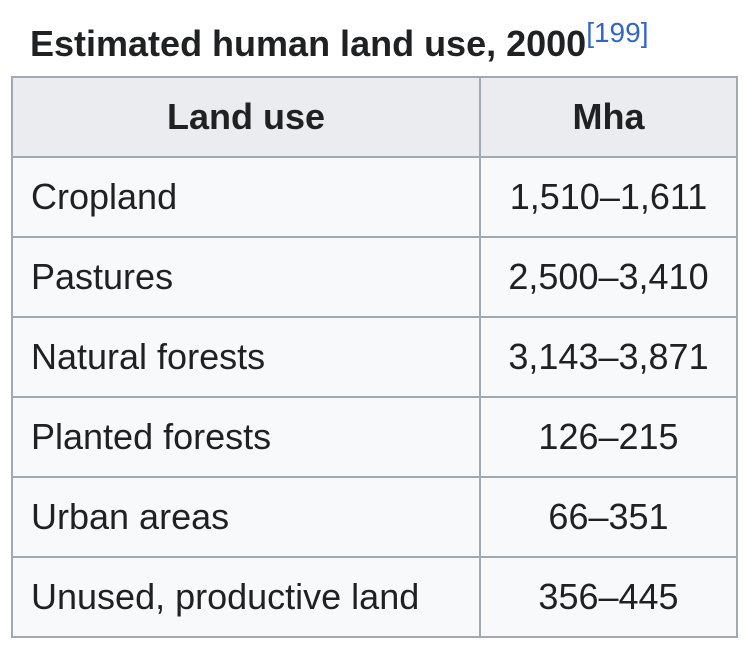 The image size is (751, 661). I want to click on mha-cell: 356–445, so click(608, 597).